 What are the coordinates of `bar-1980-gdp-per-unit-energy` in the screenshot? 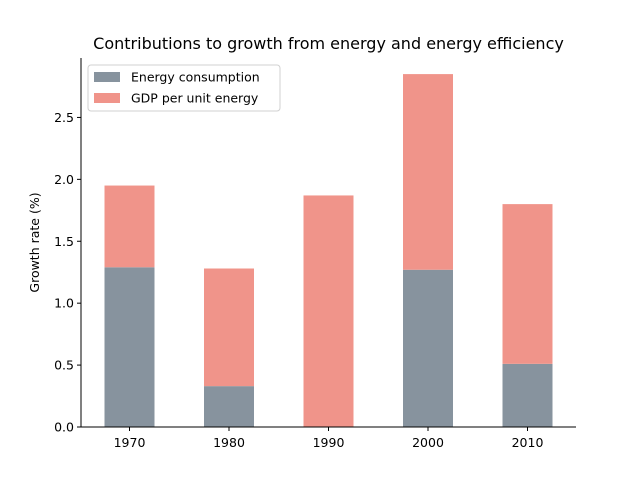 It's located at (229, 327).